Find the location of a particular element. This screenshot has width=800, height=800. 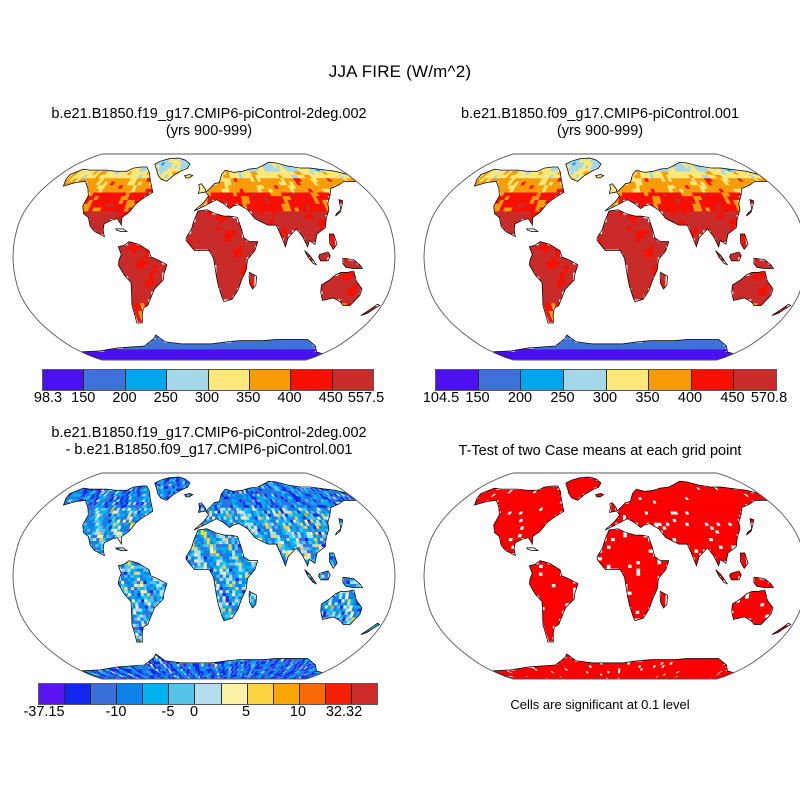

colorbar-tick-label: 557.5 is located at coordinates (366, 398).